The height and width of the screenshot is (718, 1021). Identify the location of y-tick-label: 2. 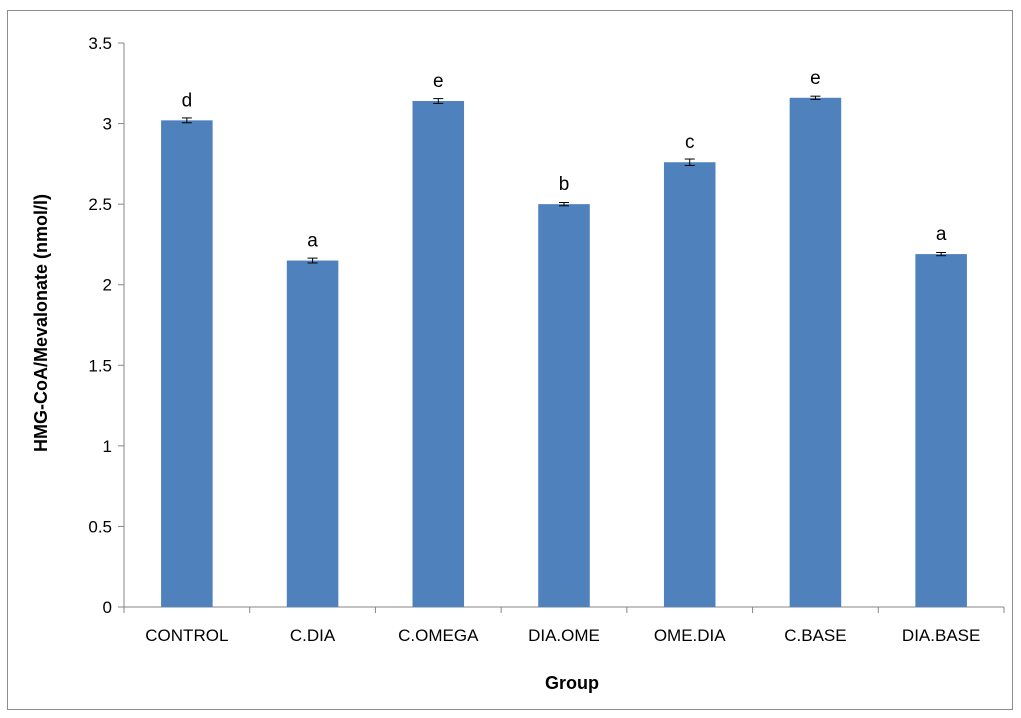
(107, 285).